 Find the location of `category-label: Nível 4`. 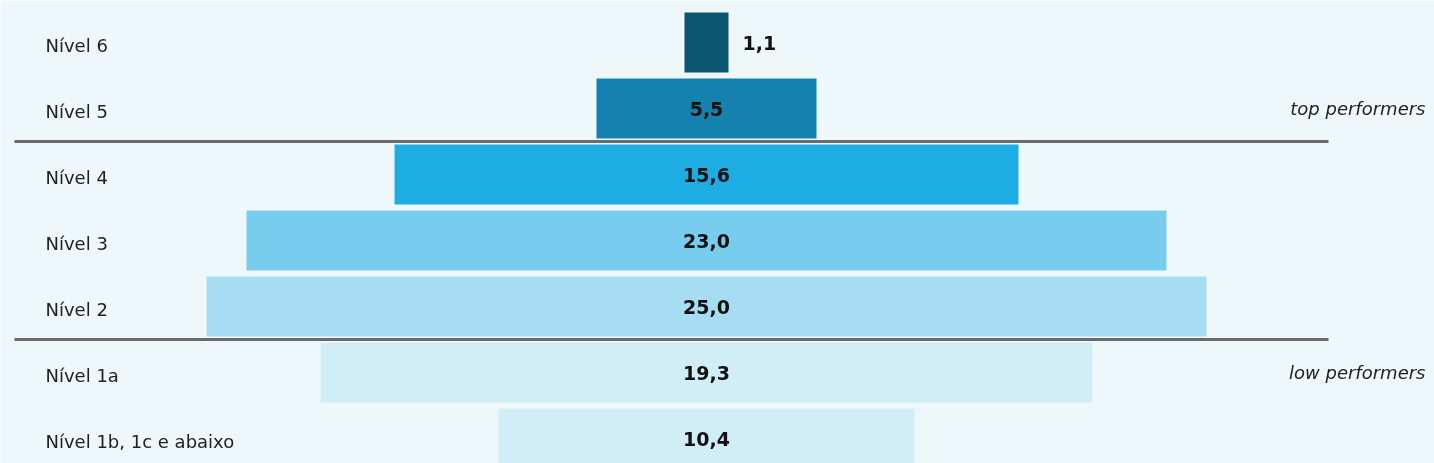

category-label: Nível 4 is located at coordinates (76, 178).